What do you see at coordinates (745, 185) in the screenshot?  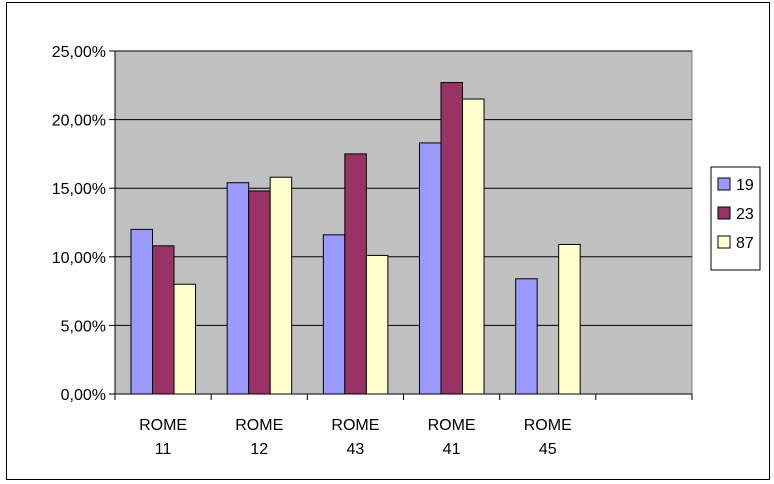 I see `legend-label-19: 19` at bounding box center [745, 185].